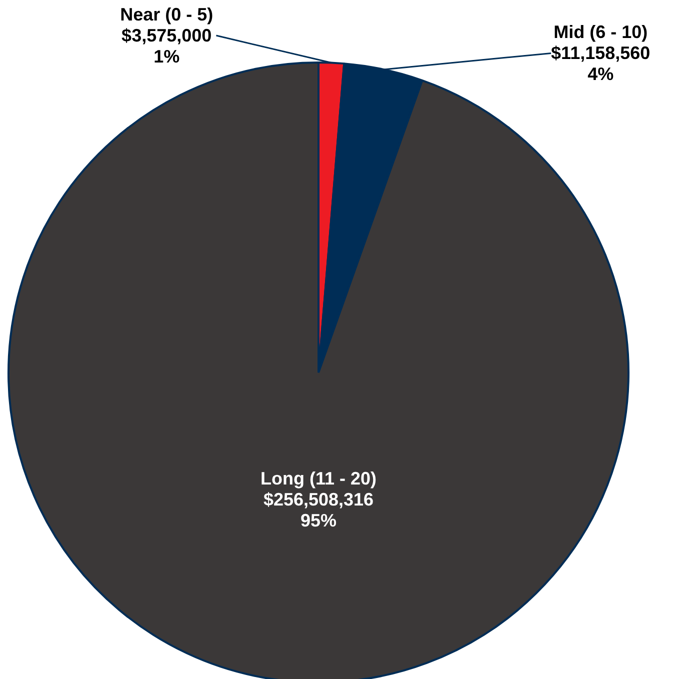 Image resolution: width=683 pixels, height=679 pixels. I want to click on slice-label: Near (0 - 5), so click(167, 14).